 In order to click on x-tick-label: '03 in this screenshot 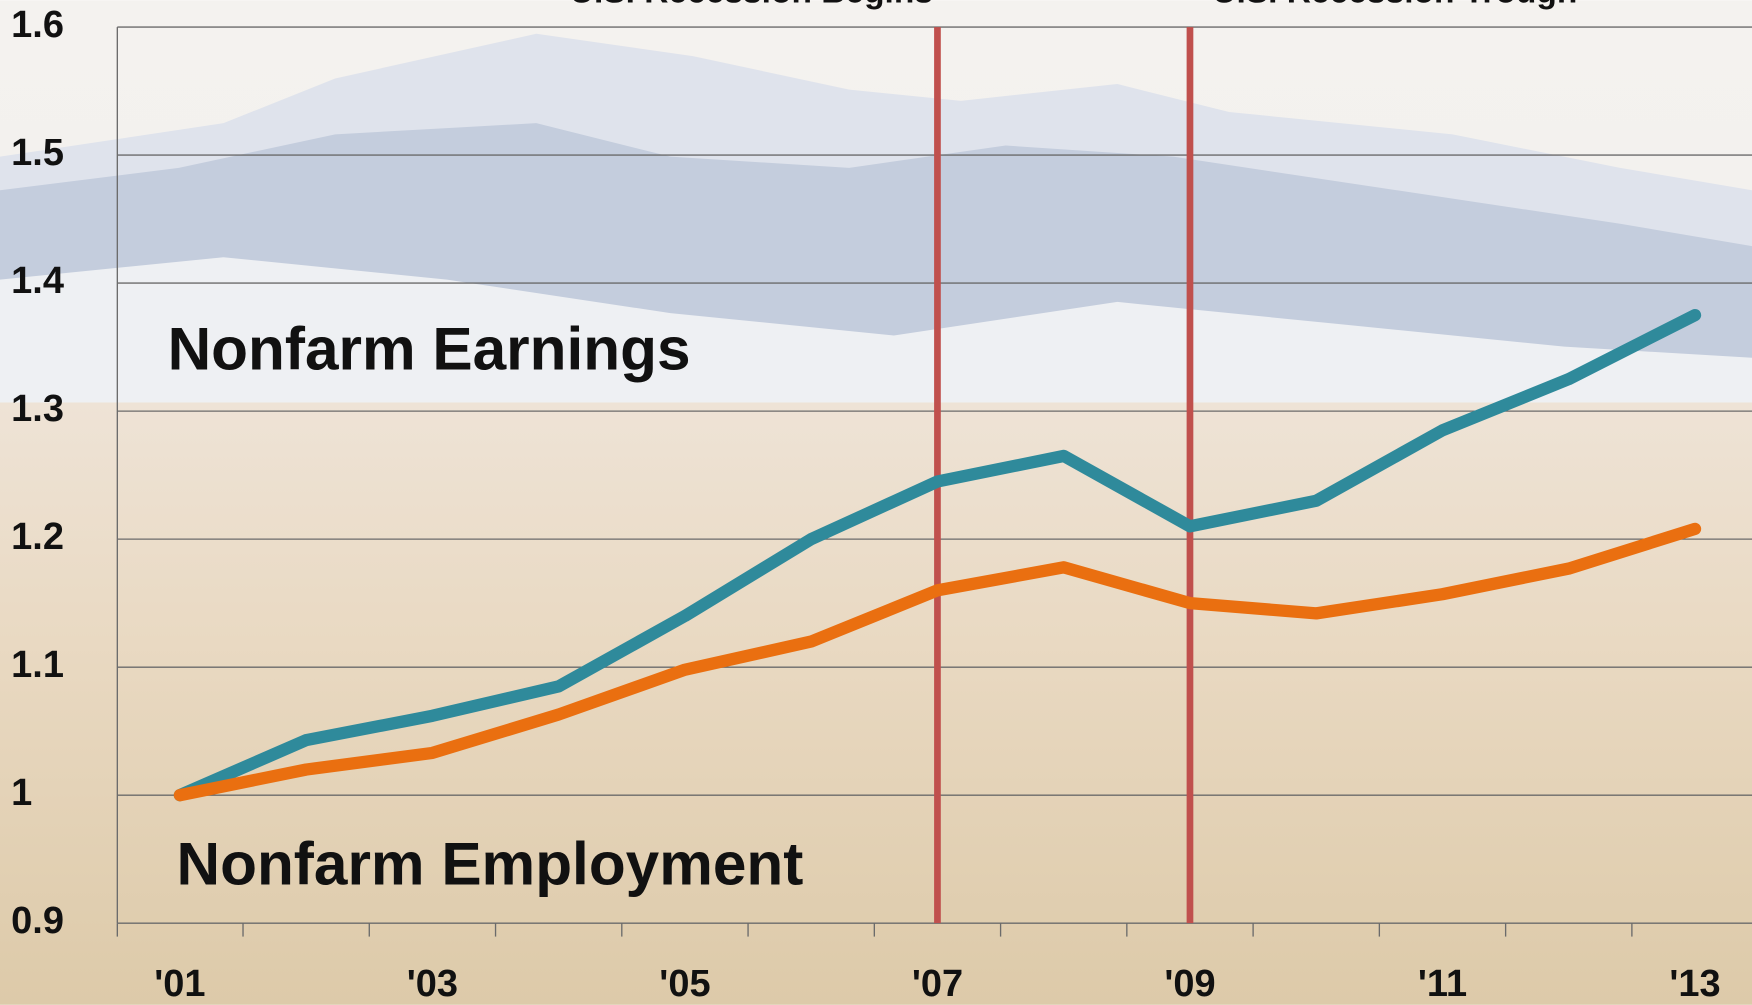, I will do `click(432, 984)`.